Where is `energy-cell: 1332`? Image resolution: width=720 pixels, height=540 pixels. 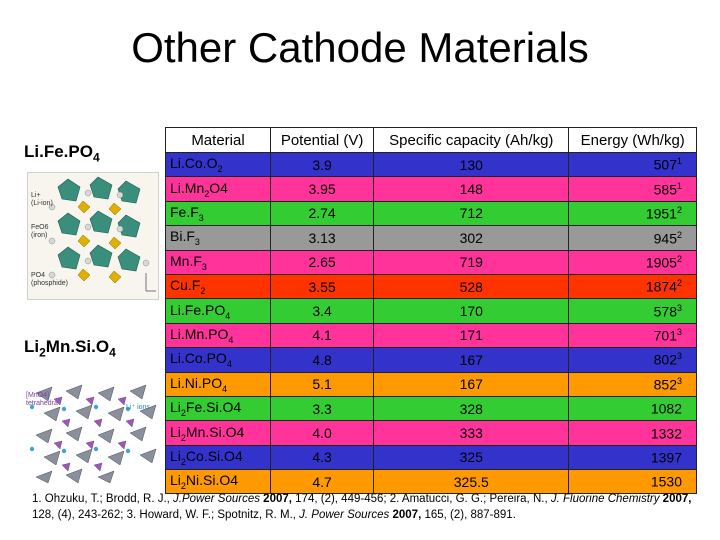
energy-cell: 1332 is located at coordinates (632, 433).